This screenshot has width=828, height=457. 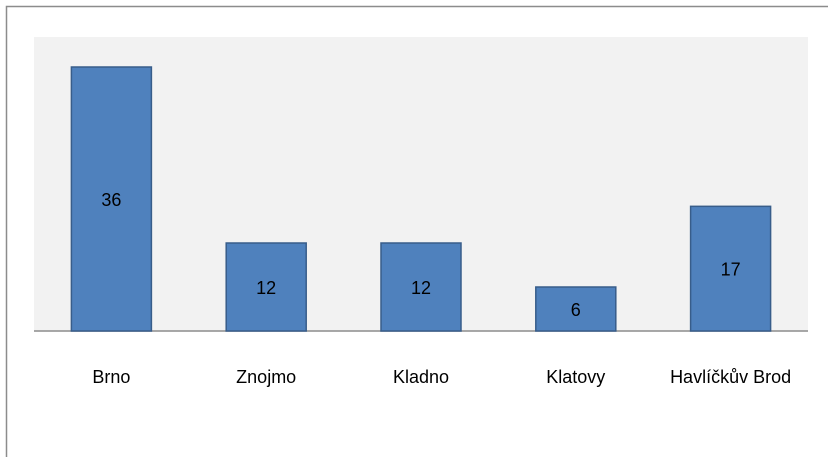 I want to click on x-tick-label: Brno, so click(x=111, y=377).